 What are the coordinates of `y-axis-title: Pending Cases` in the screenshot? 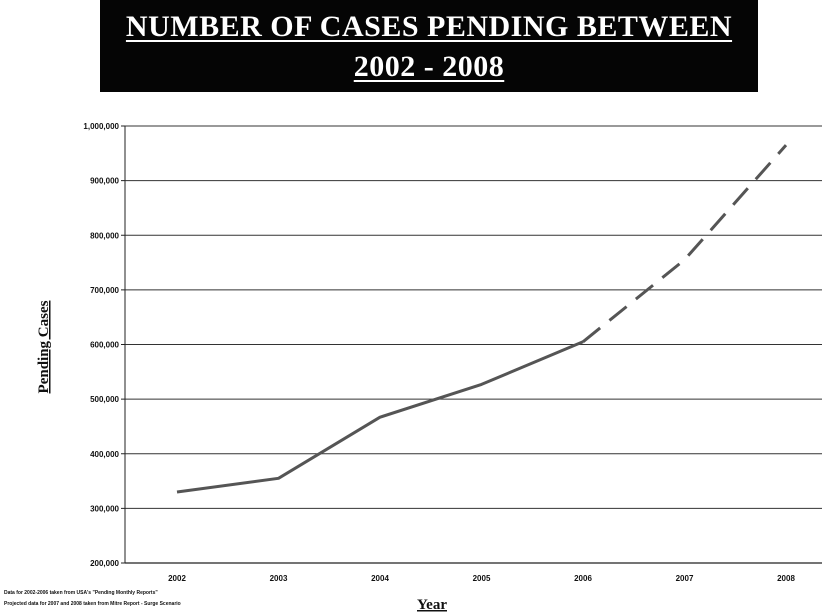 It's located at (44, 346).